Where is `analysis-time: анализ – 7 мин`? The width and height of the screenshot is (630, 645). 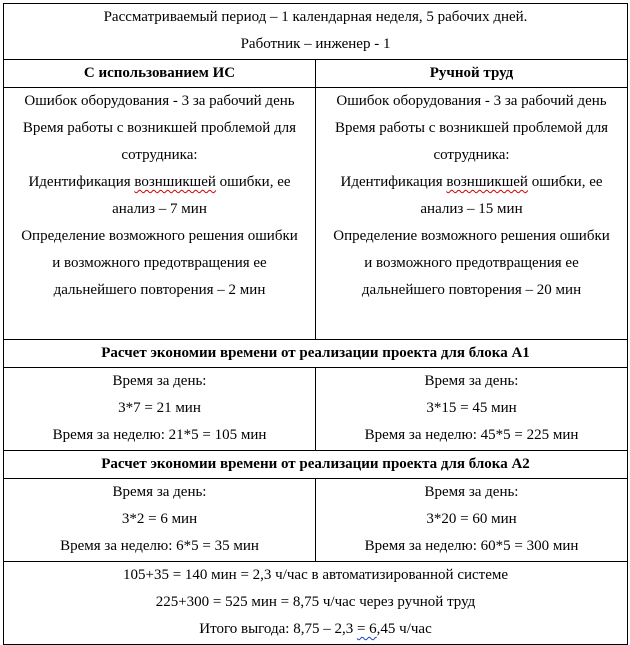 analysis-time: анализ – 7 мин is located at coordinates (159, 209).